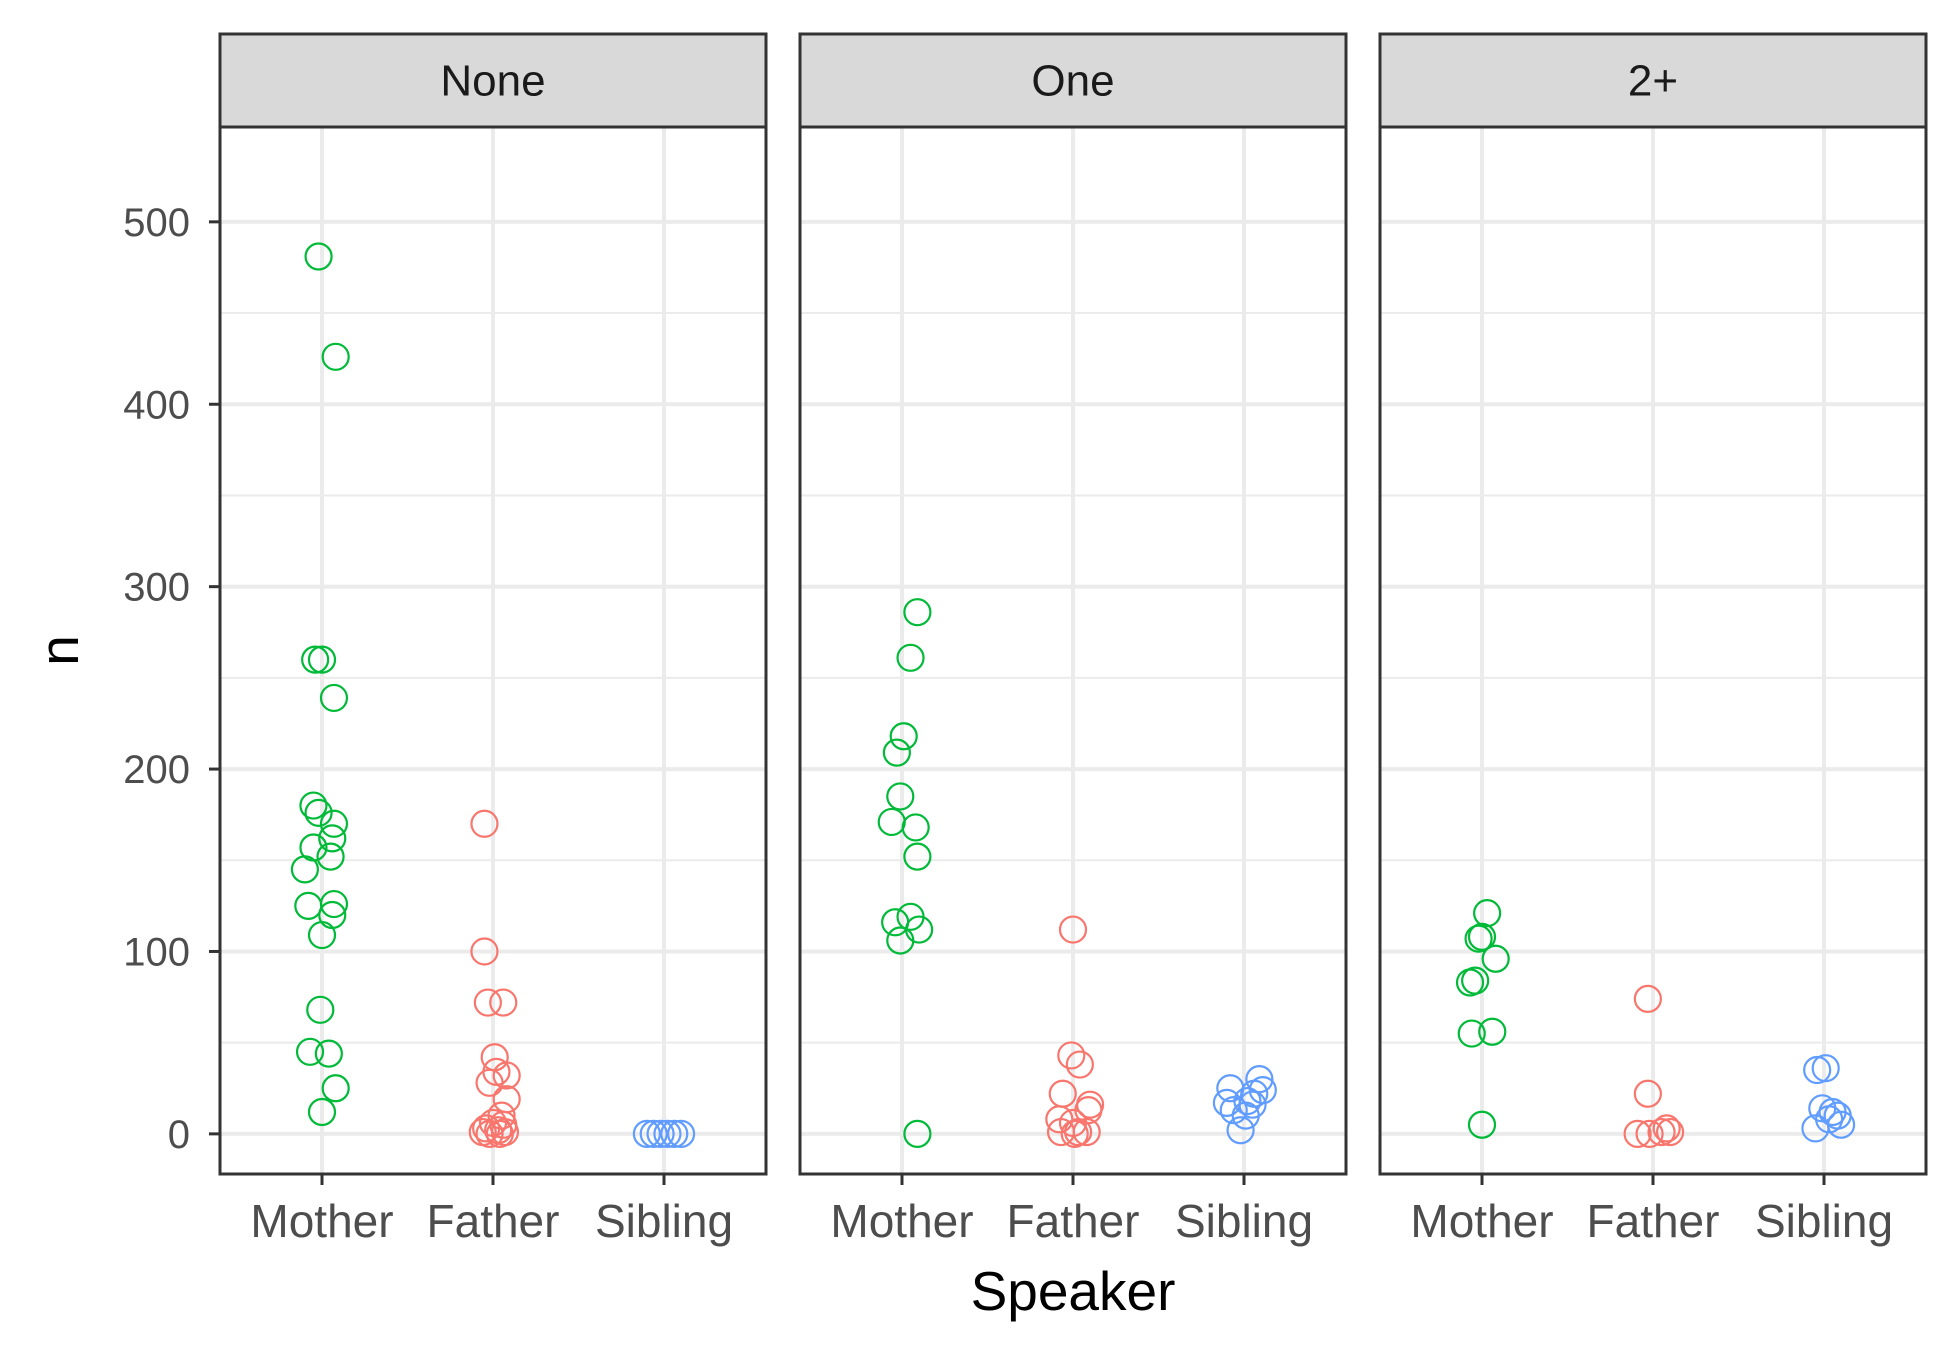 This screenshot has height=1355, width=1950. What do you see at coordinates (156, 952) in the screenshot?
I see `y-tick-label: 100` at bounding box center [156, 952].